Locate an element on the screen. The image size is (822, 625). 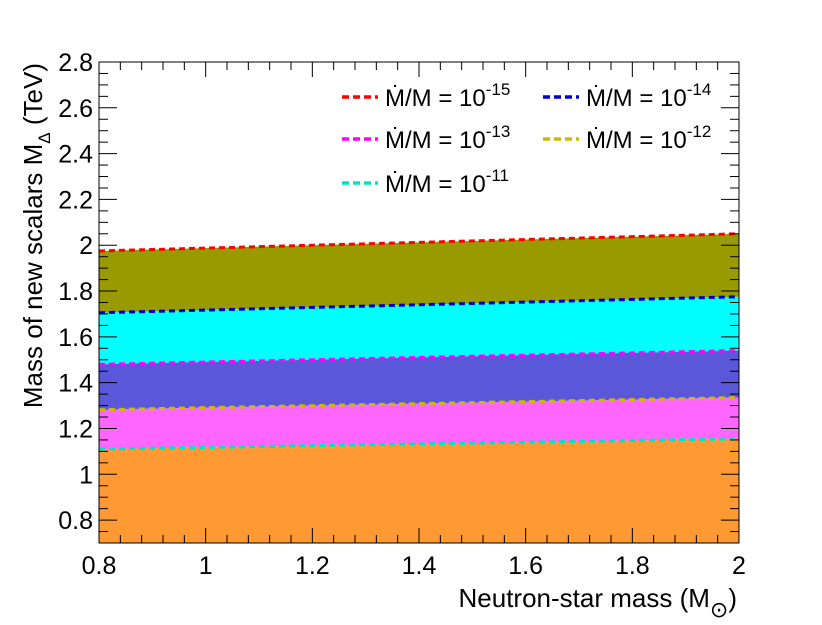
y-tick-label: 1.4 is located at coordinates (75, 384).